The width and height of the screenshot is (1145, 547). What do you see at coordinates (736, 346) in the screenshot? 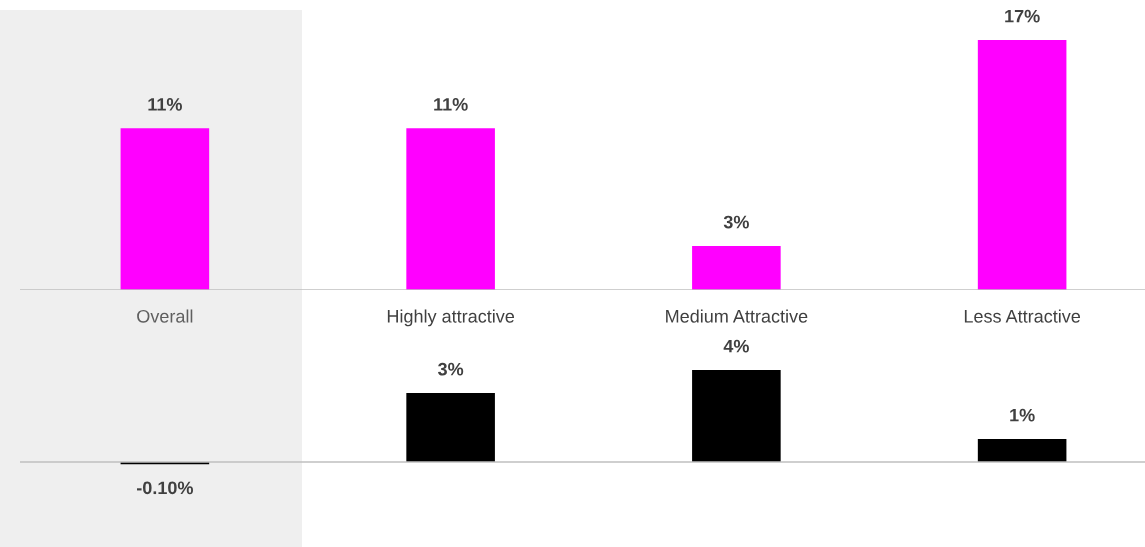
I see `data-label: 4%` at bounding box center [736, 346].